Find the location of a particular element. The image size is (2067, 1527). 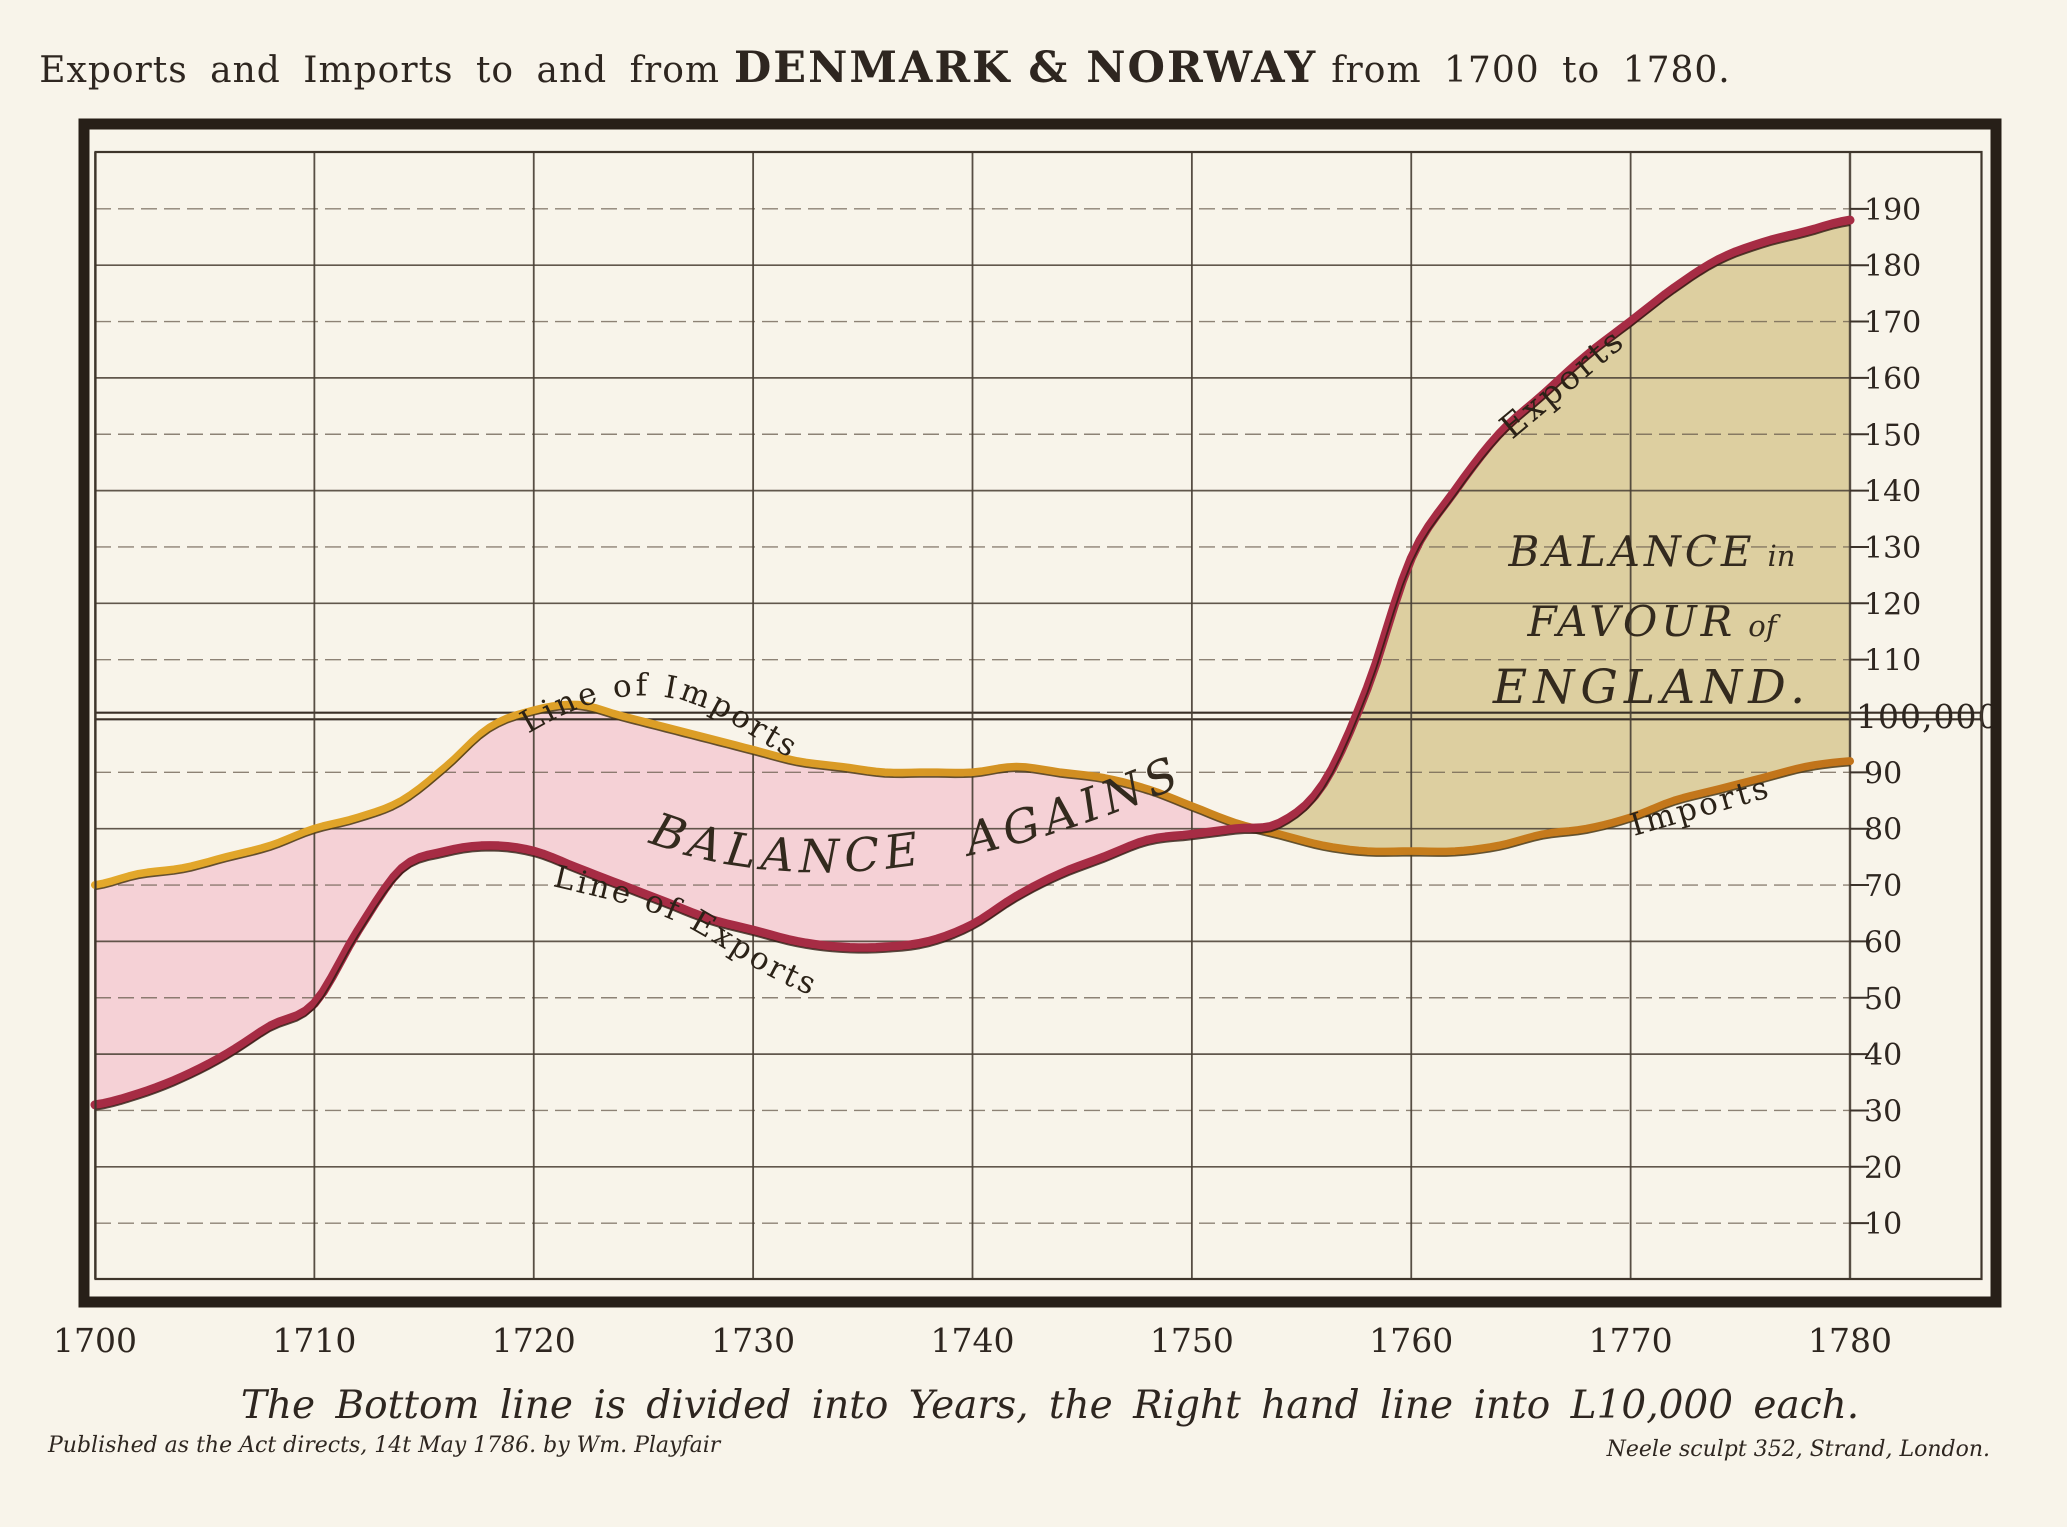

imports-line is located at coordinates (972, 794).